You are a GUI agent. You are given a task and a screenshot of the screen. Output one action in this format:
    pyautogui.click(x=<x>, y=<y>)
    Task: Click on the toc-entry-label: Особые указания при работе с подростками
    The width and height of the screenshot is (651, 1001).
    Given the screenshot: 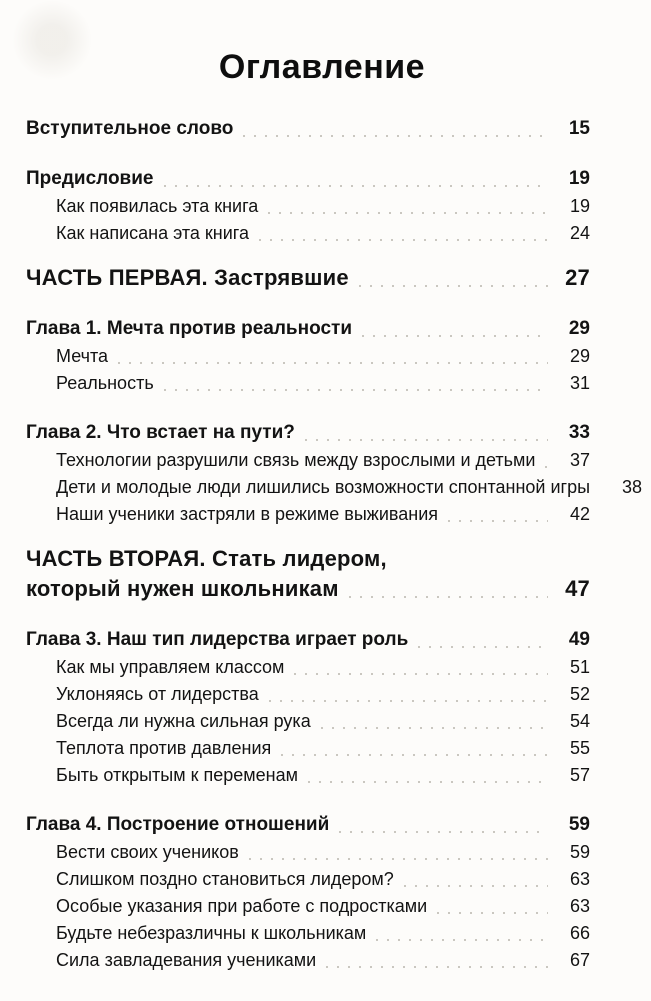 What is the action you would take?
    pyautogui.click(x=242, y=906)
    